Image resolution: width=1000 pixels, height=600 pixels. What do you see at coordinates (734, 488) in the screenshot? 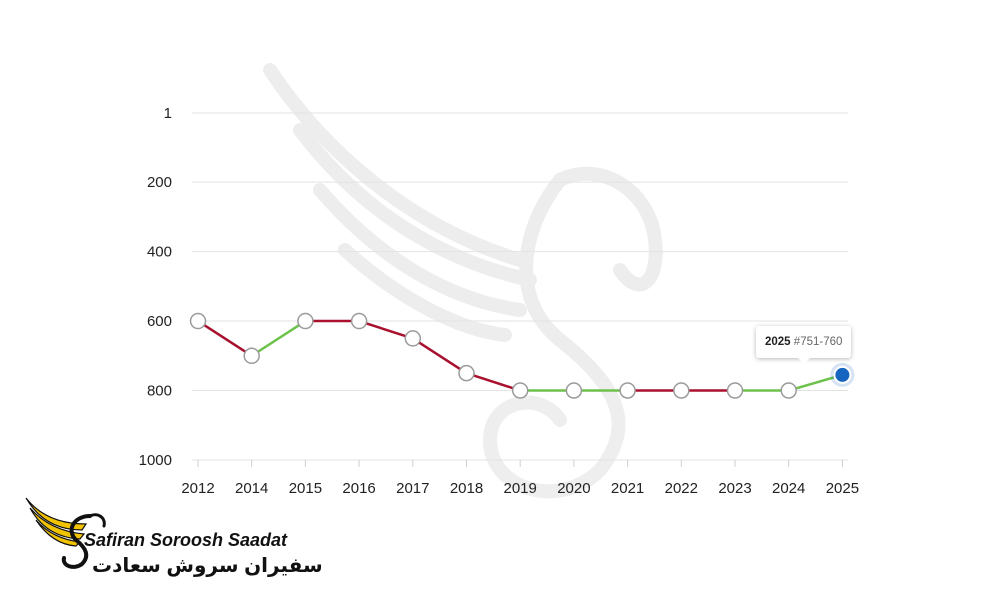
I see `x-tick-label: 2023` at bounding box center [734, 488].